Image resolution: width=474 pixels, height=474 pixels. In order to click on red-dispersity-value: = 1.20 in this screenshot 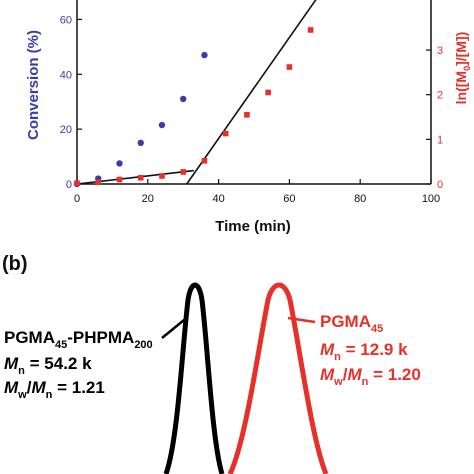, I will do `click(394, 374)`.